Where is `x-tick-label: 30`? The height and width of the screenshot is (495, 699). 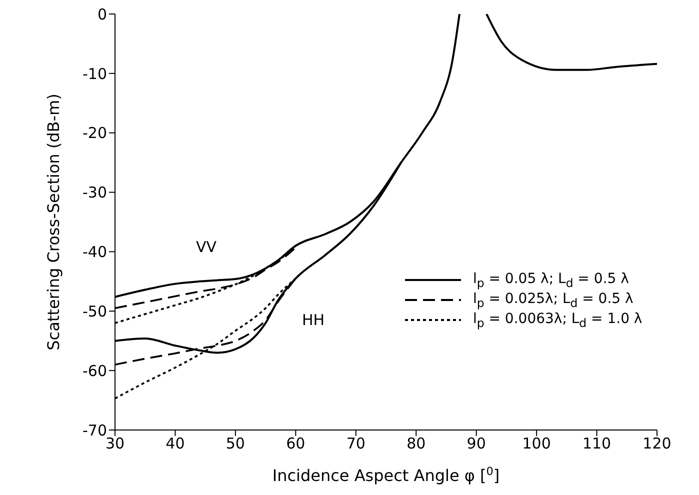
x-tick-label: 30 is located at coordinates (115, 443).